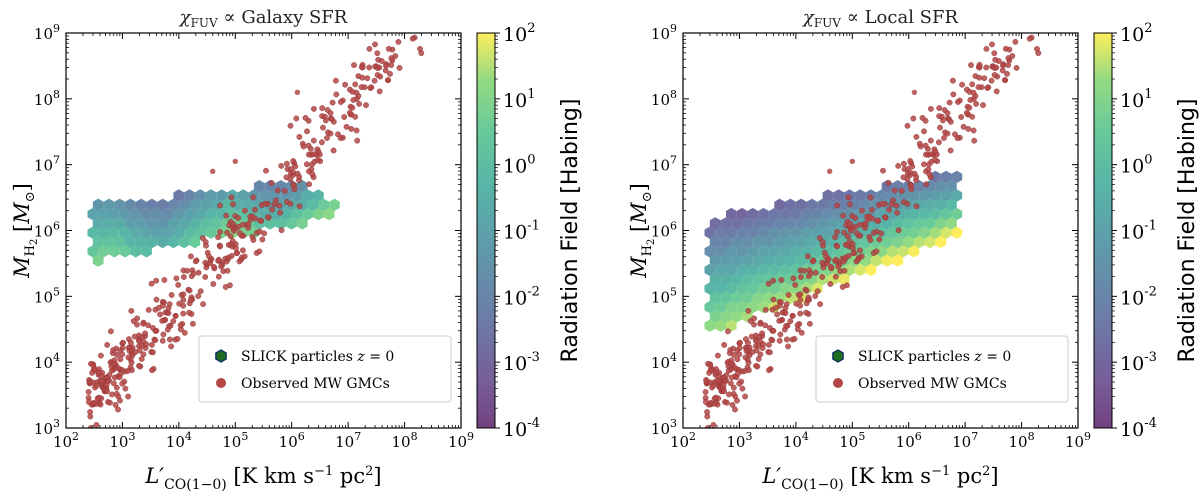 Image resolution: width=1200 pixels, height=491 pixels. Describe the element at coordinates (739, 440) in the screenshot. I see `x-tick-label: 103` at that location.